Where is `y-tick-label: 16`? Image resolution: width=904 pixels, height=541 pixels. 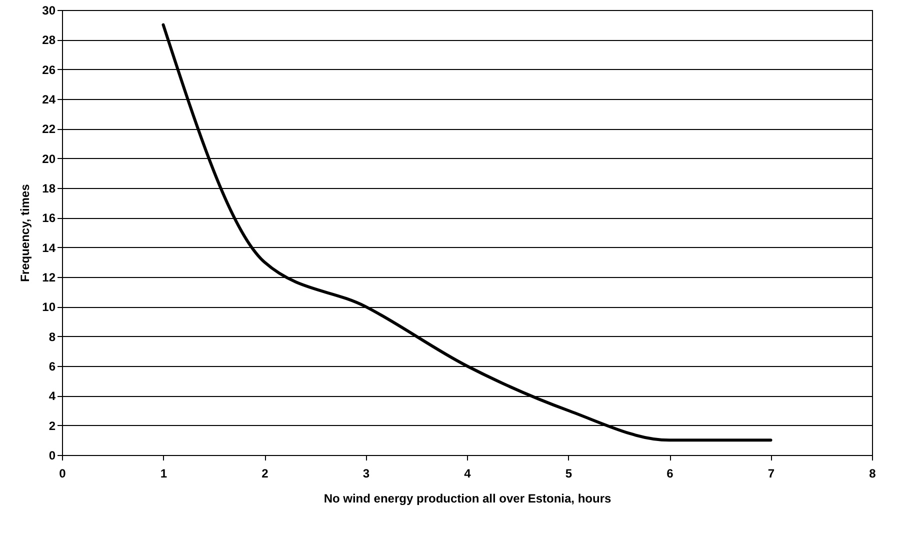 y-tick-label: 16 is located at coordinates (49, 218).